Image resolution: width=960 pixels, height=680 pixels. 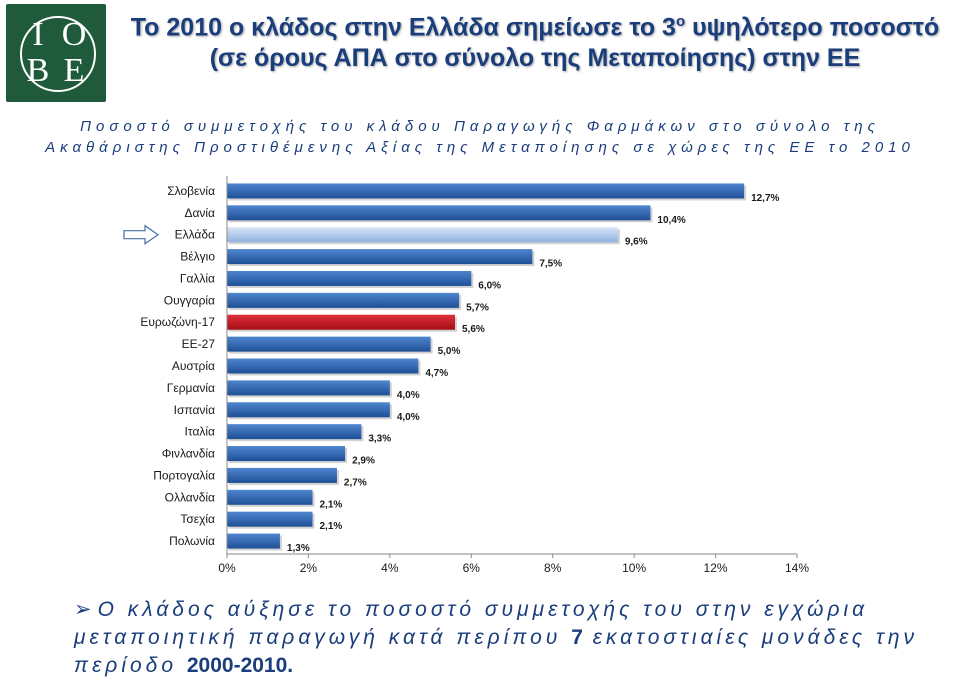 What do you see at coordinates (671, 220) in the screenshot?
I see `value-label: 10,4%` at bounding box center [671, 220].